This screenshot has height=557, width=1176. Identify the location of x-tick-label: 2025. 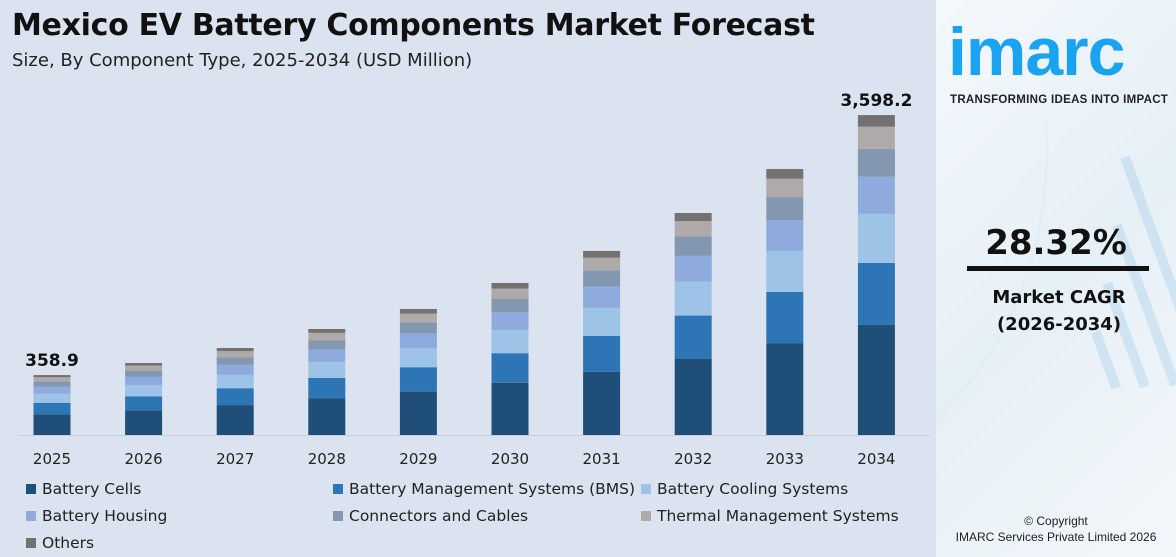
(52, 459).